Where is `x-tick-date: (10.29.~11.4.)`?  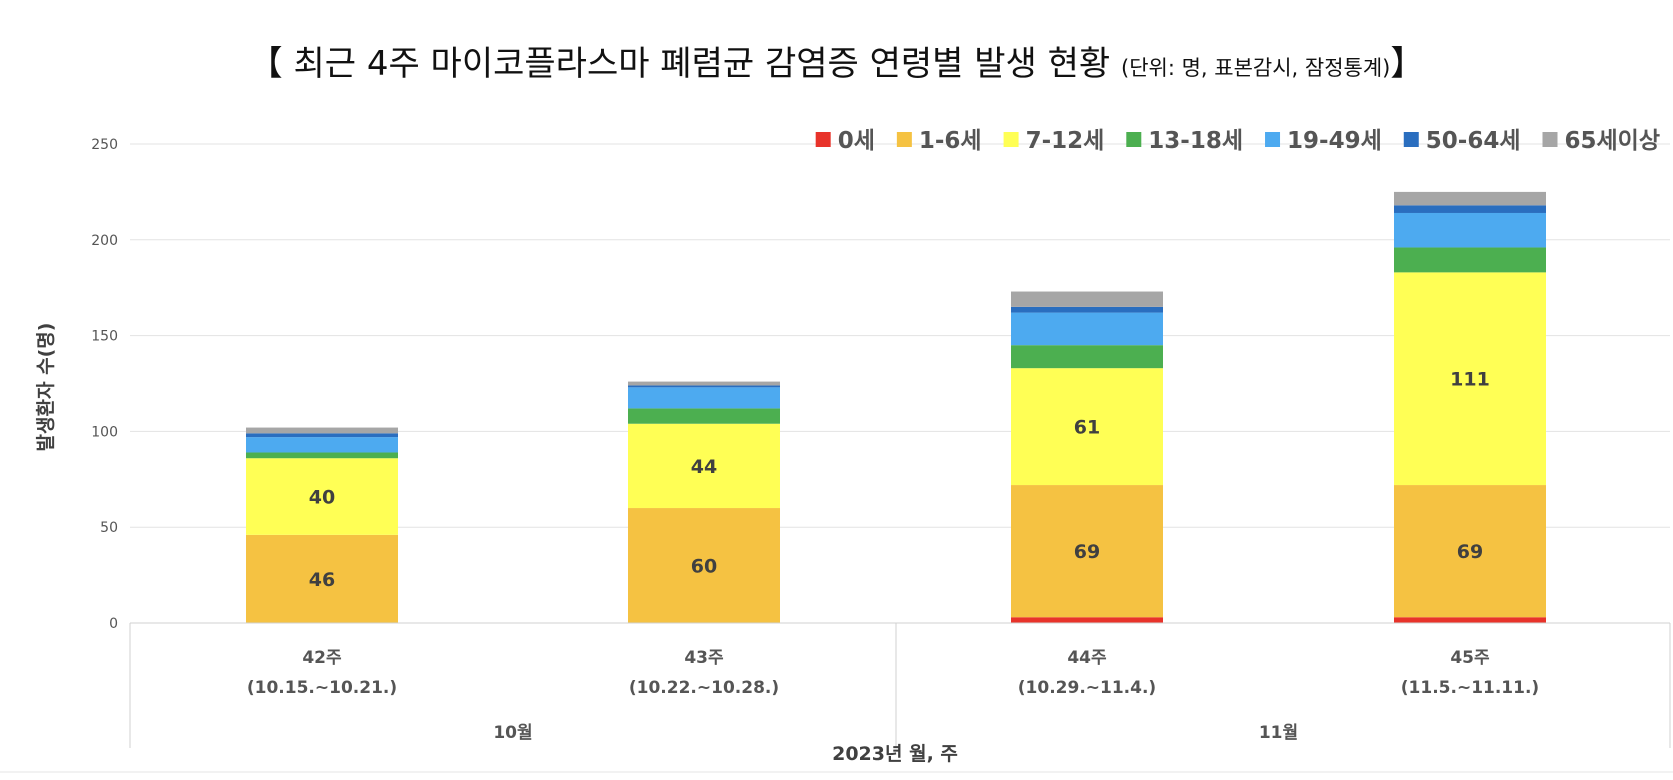 x-tick-date: (10.29.~11.4.) is located at coordinates (1087, 688).